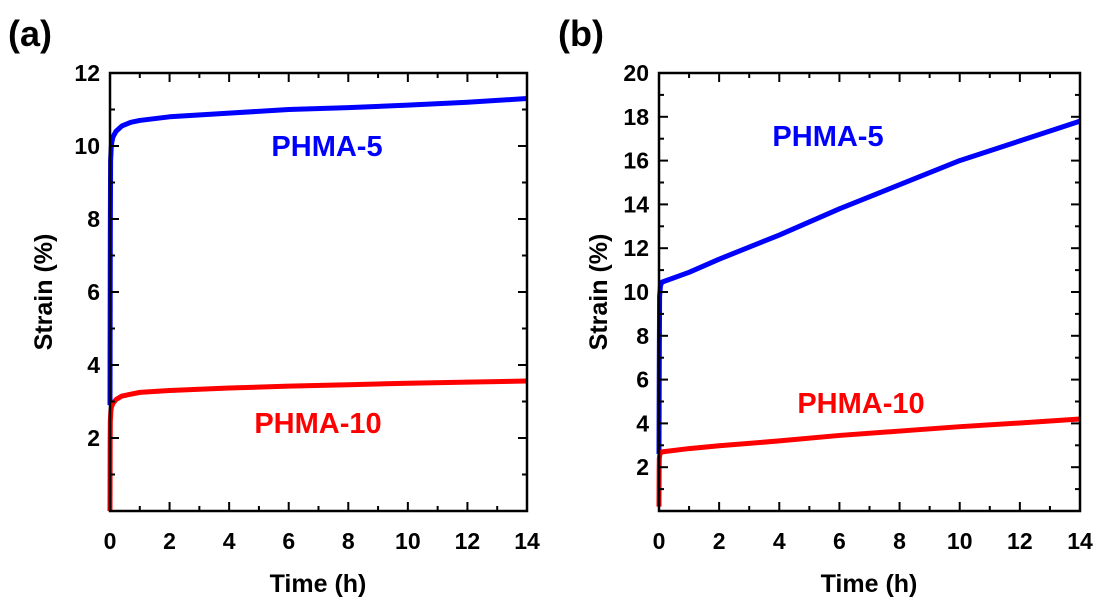  What do you see at coordinates (636, 73) in the screenshot?
I see `y-tick-label: 20` at bounding box center [636, 73].